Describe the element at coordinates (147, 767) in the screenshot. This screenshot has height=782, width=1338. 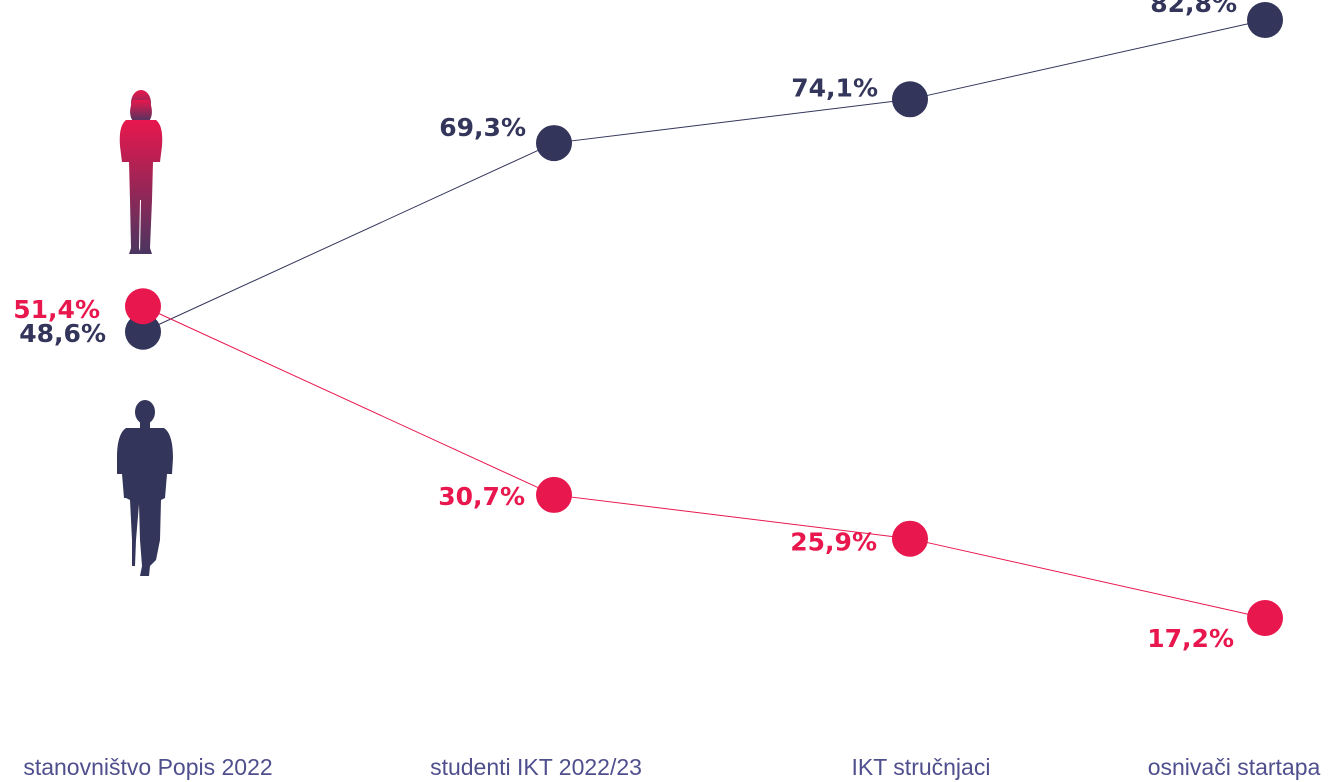
I see `category-label-0: stanovništvo Popis 2022` at that location.